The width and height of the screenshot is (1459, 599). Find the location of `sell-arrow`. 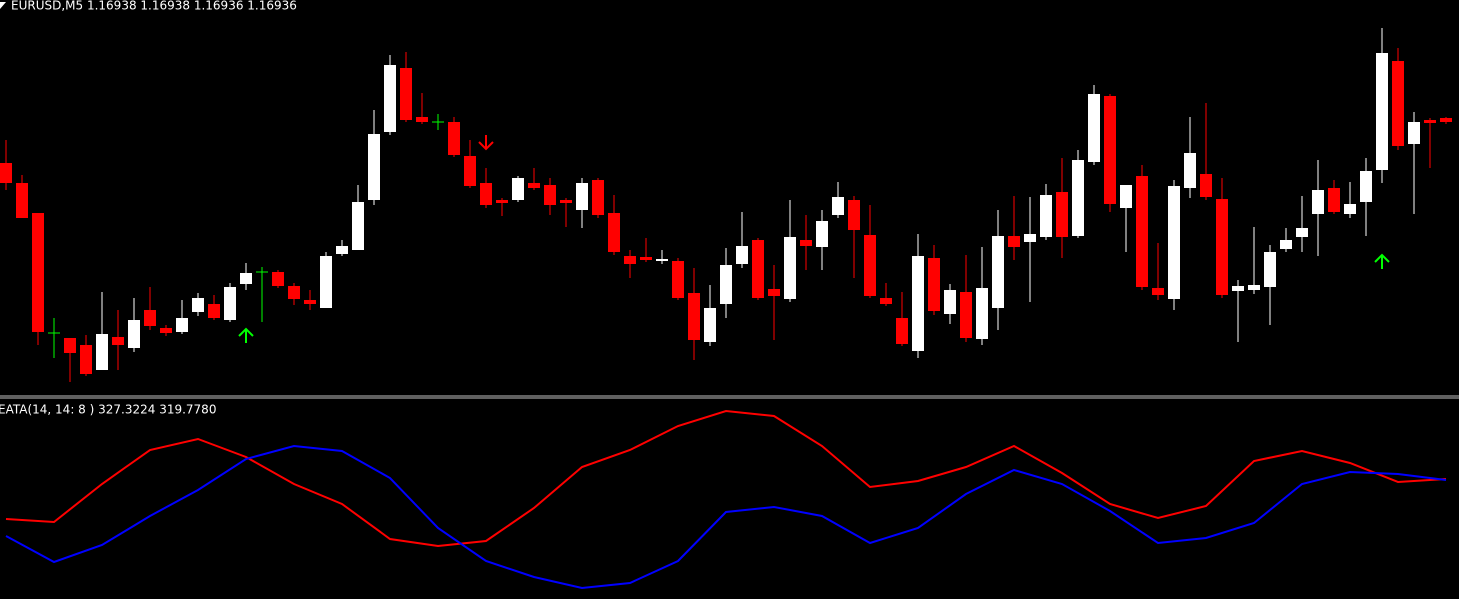

sell-arrow is located at coordinates (486, 143).